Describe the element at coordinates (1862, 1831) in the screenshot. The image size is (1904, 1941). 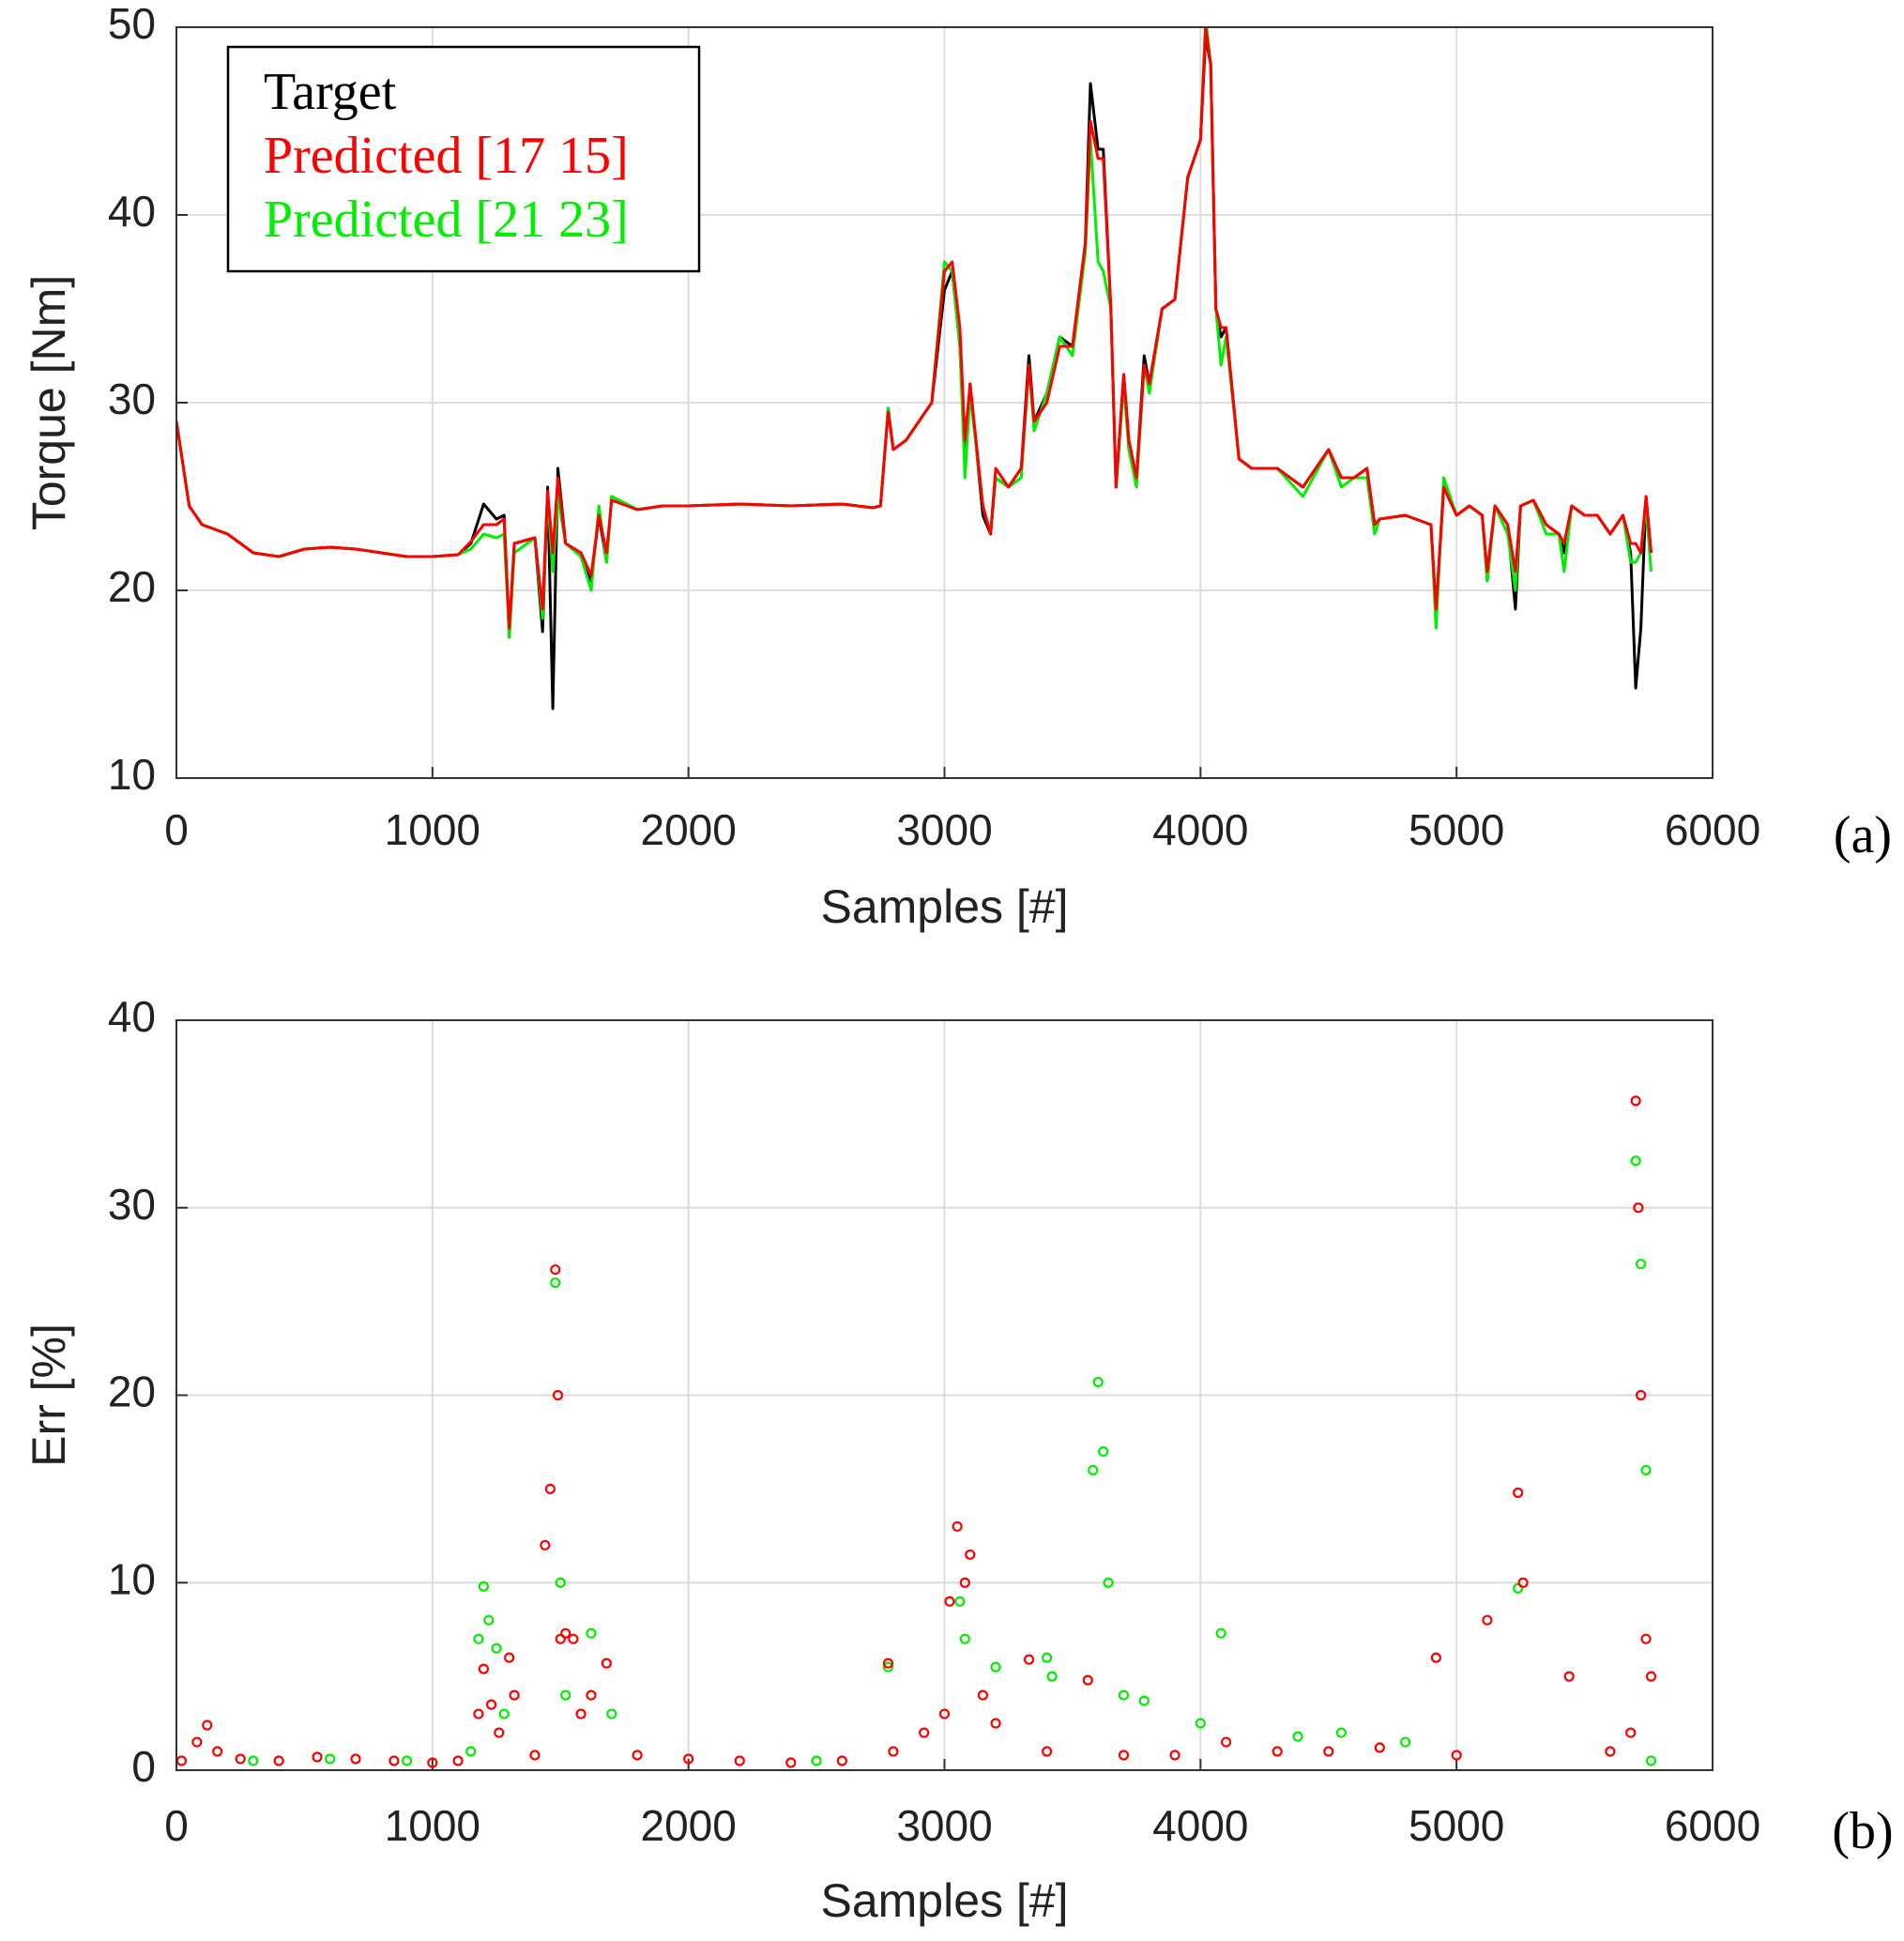
I see `panel-label: (b)` at that location.